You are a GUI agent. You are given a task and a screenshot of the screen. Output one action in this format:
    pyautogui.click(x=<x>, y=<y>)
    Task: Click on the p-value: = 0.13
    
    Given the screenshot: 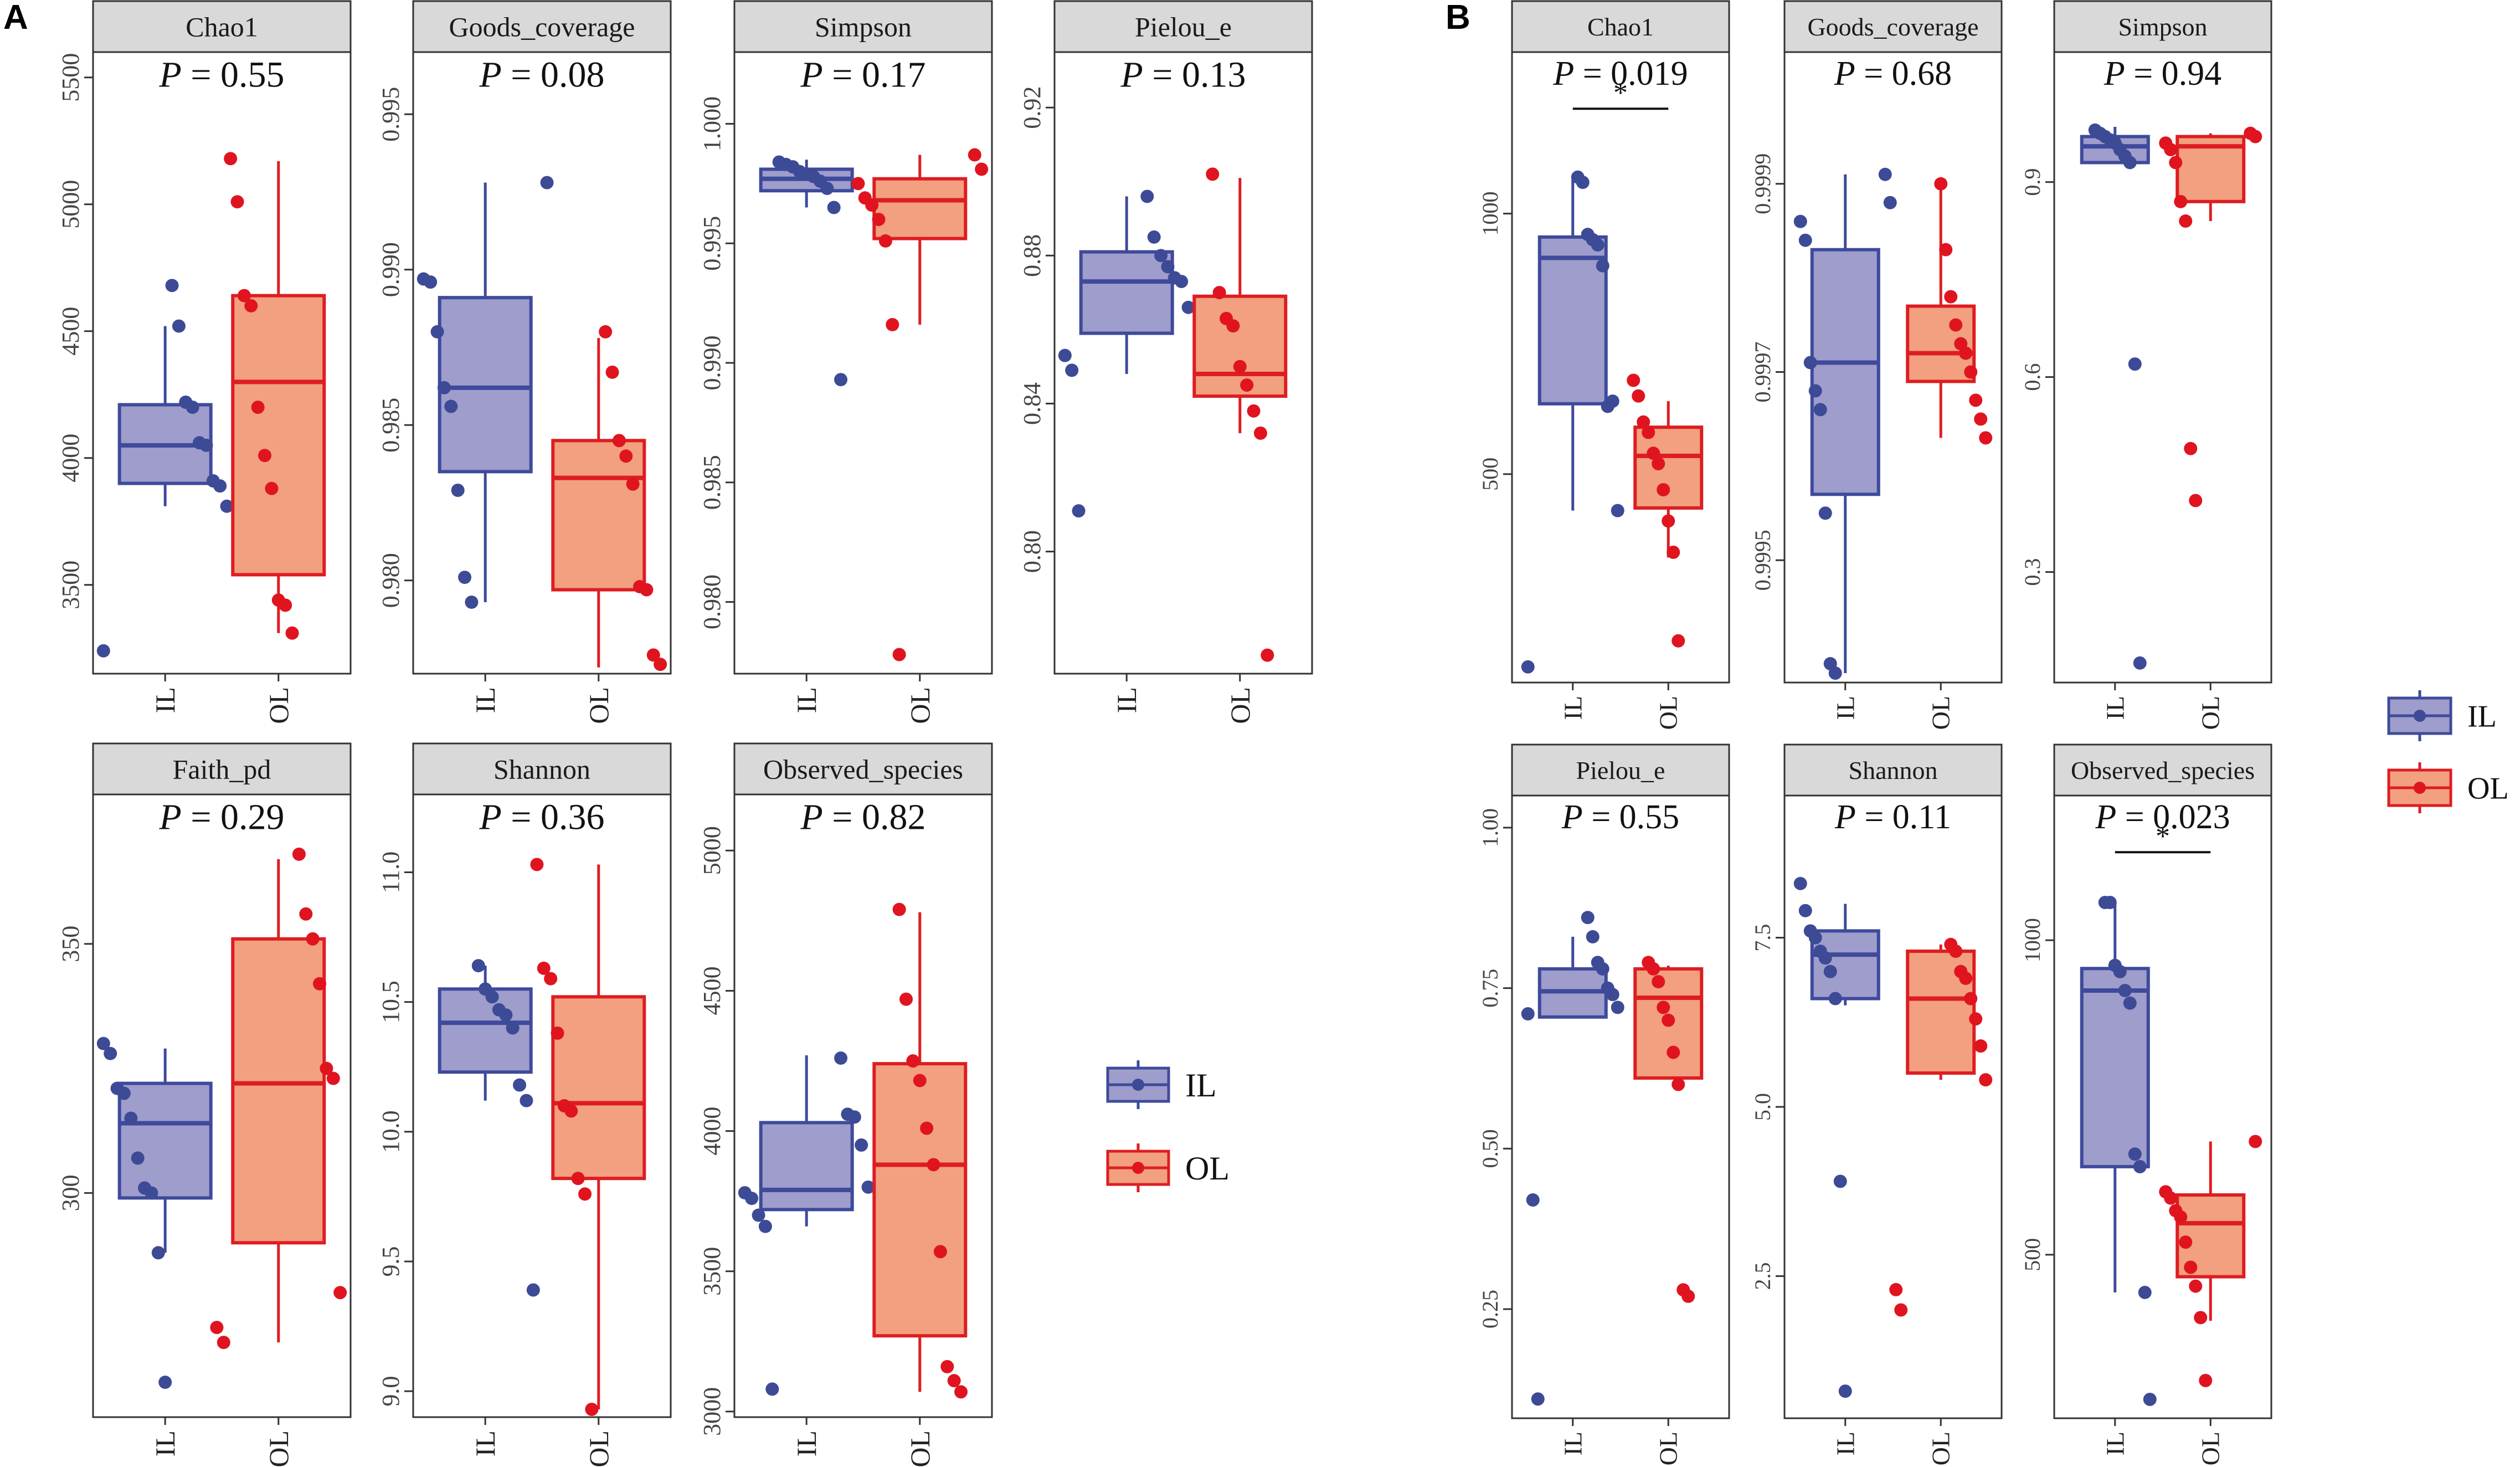 What is the action you would take?
    pyautogui.click(x=1195, y=75)
    